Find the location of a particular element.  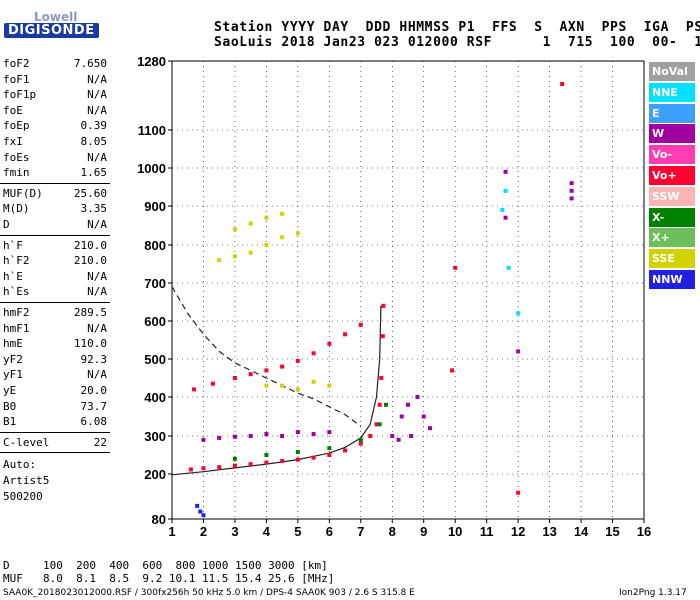

param-row-ye: yE 20.0 is located at coordinates (55, 391).